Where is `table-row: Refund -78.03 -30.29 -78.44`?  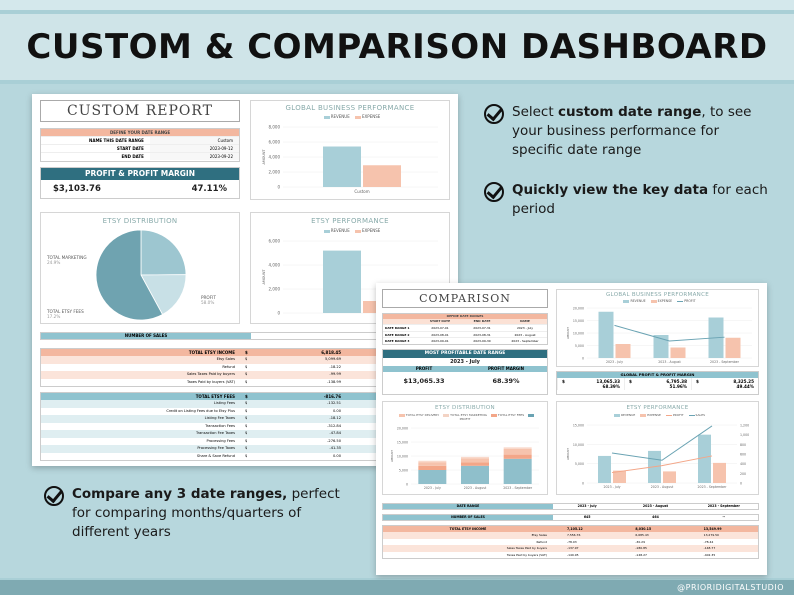
table-row: Refund -78.03 -30.29 -78.44 is located at coordinates (570, 541).